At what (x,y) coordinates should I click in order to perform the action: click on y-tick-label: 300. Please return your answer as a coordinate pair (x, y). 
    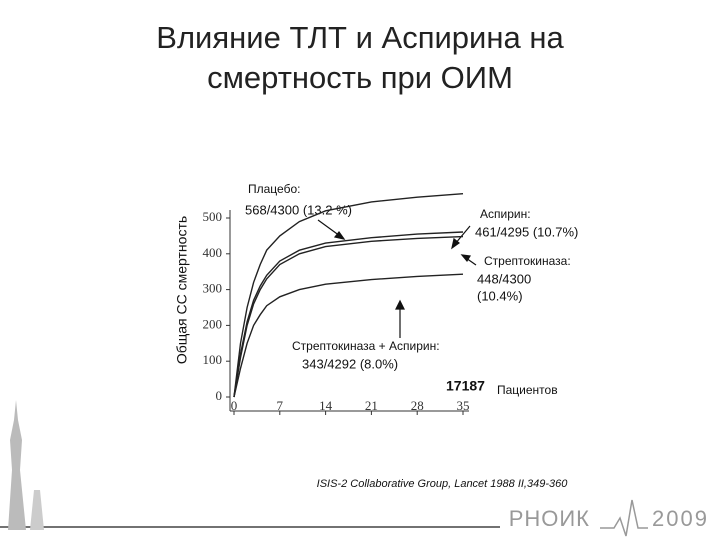
    Looking at the image, I should click on (213, 288).